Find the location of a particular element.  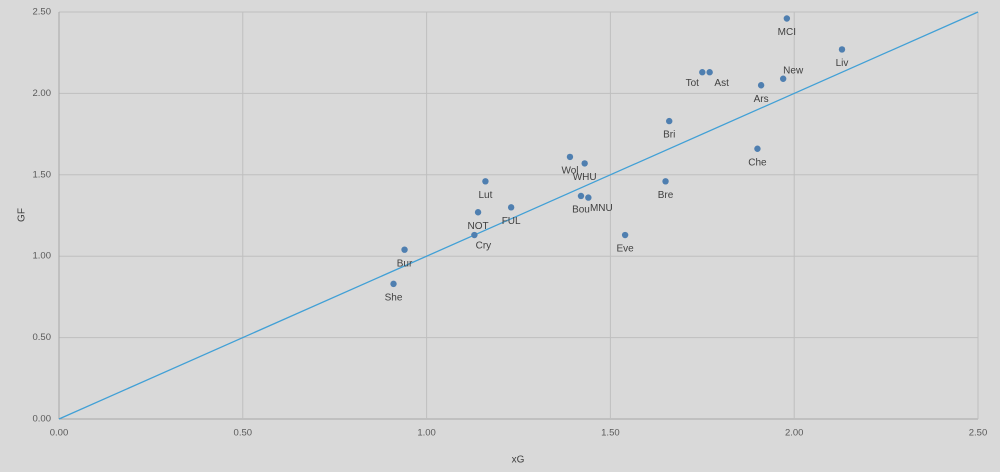

point-label: Tot is located at coordinates (693, 83).